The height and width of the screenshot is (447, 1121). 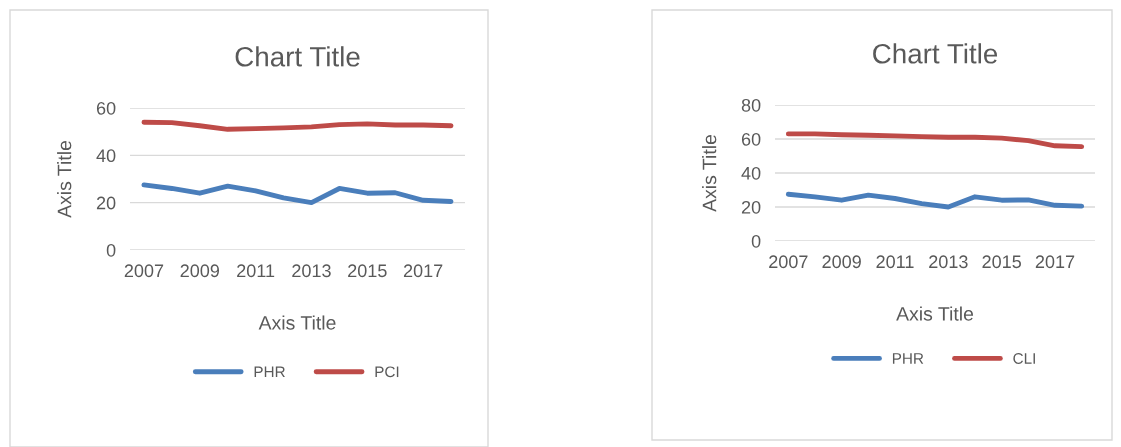 What do you see at coordinates (387, 372) in the screenshot?
I see `legend-label: PCI` at bounding box center [387, 372].